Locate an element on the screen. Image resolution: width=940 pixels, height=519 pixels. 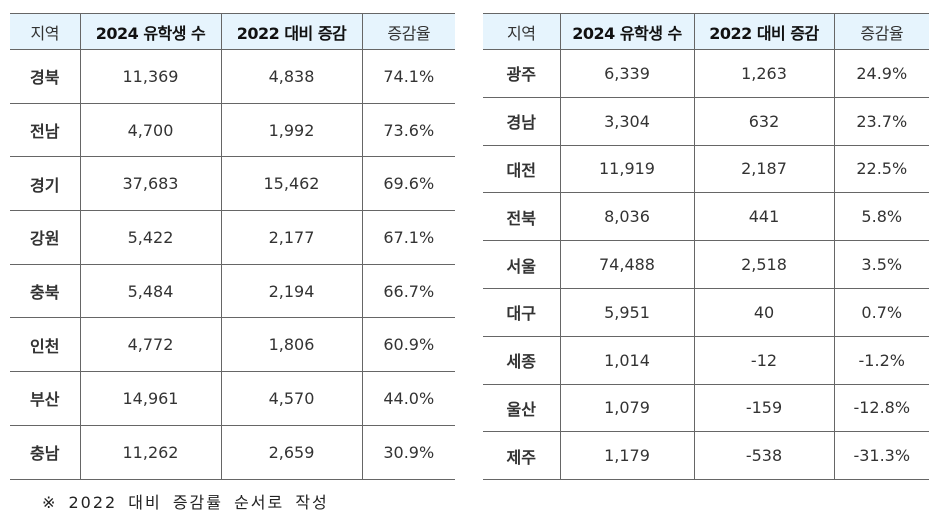
table-row: 전북 8,036 441 5.8% is located at coordinates (706, 216).